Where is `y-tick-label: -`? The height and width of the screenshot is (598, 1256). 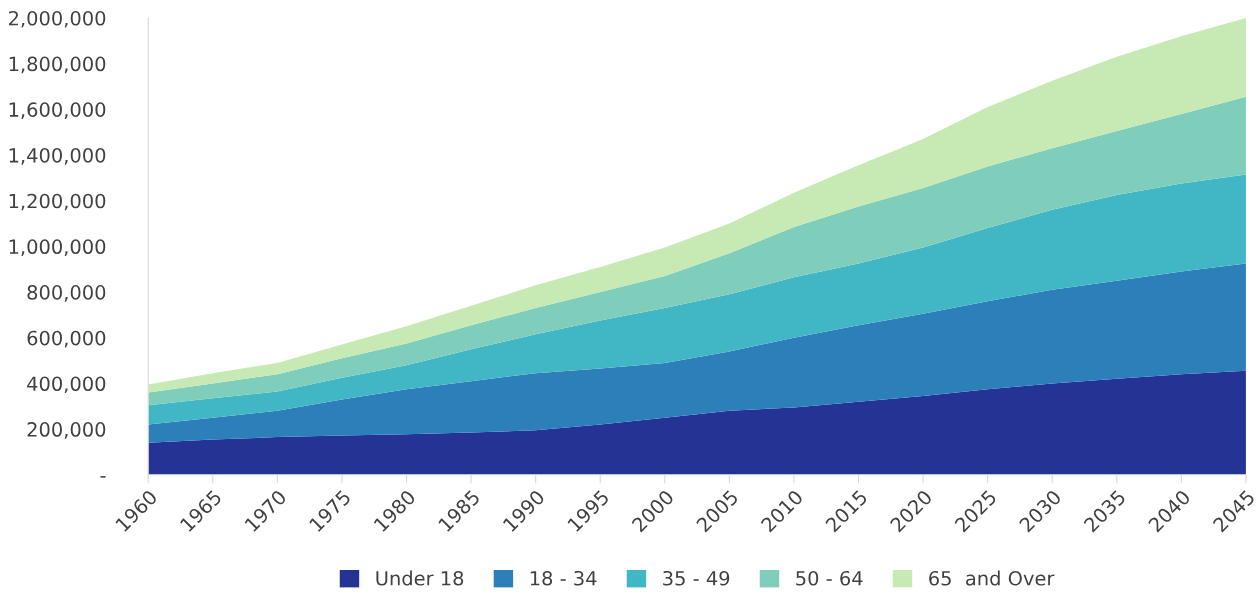 y-tick-label: - is located at coordinates (103, 477).